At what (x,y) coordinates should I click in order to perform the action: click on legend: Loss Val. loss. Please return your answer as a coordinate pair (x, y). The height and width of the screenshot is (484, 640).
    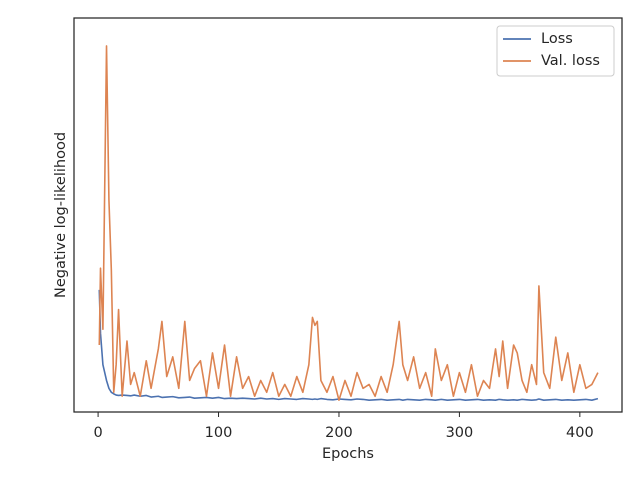
    Looking at the image, I should click on (555, 51).